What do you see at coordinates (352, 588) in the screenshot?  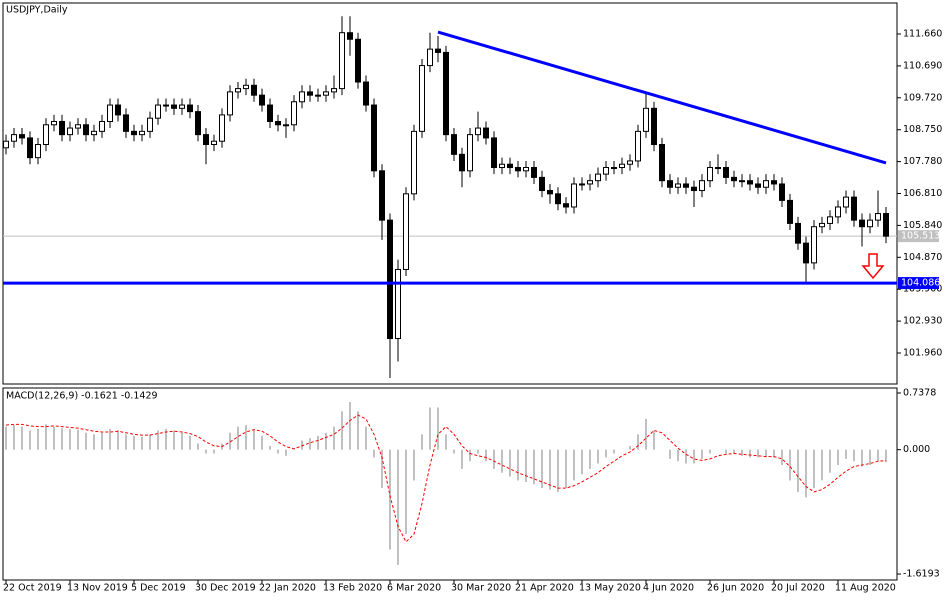 I see `x-tick-label: 13 Feb 2020` at bounding box center [352, 588].